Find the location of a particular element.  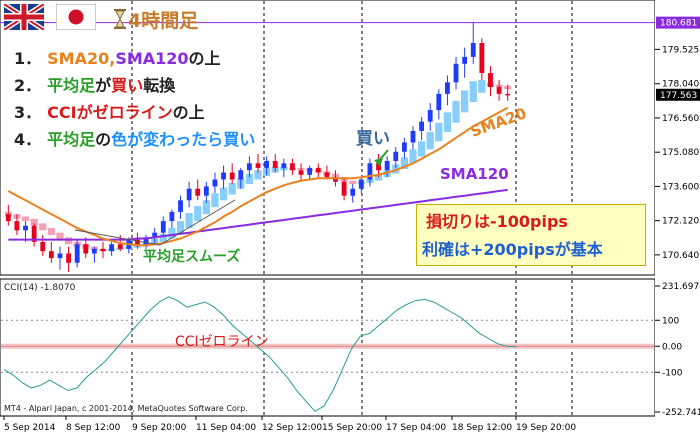

time-tick-label: 8 Sep 12:00 is located at coordinates (93, 428).